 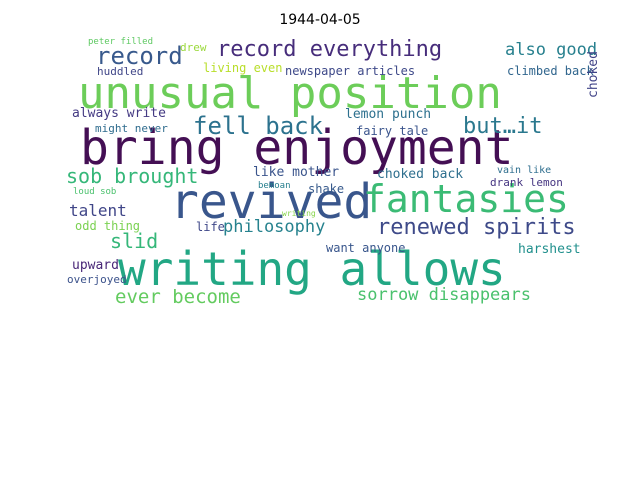 What do you see at coordinates (466, 199) in the screenshot?
I see `word-fantasies: fantasies` at bounding box center [466, 199].